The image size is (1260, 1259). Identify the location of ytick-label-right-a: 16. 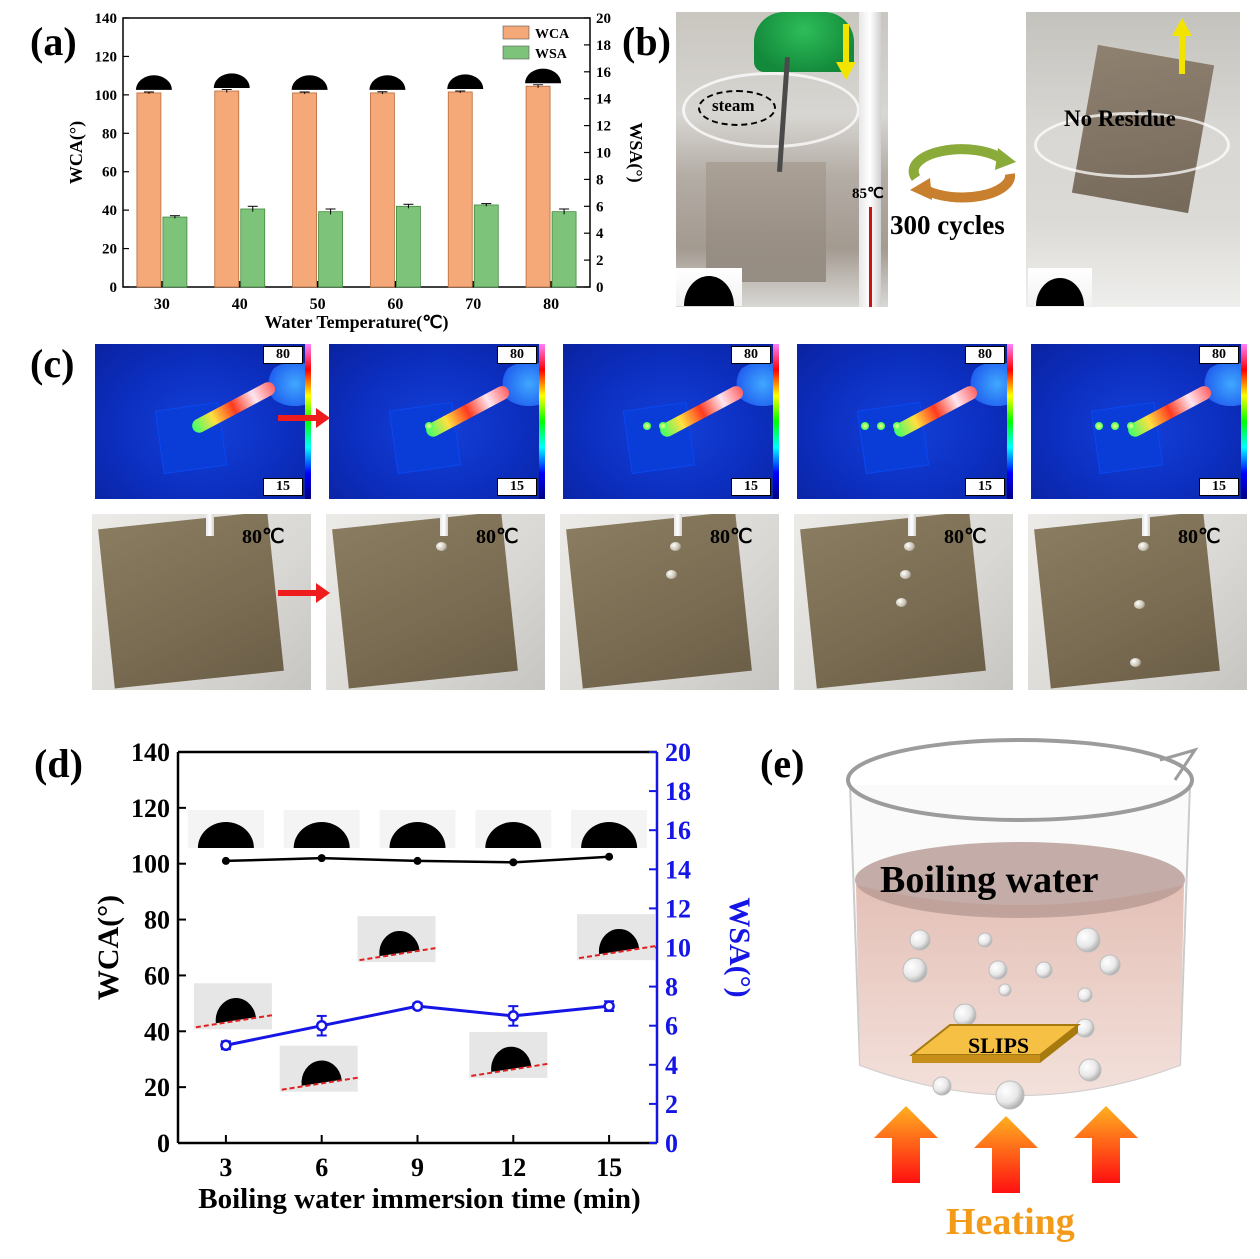
(604, 73).